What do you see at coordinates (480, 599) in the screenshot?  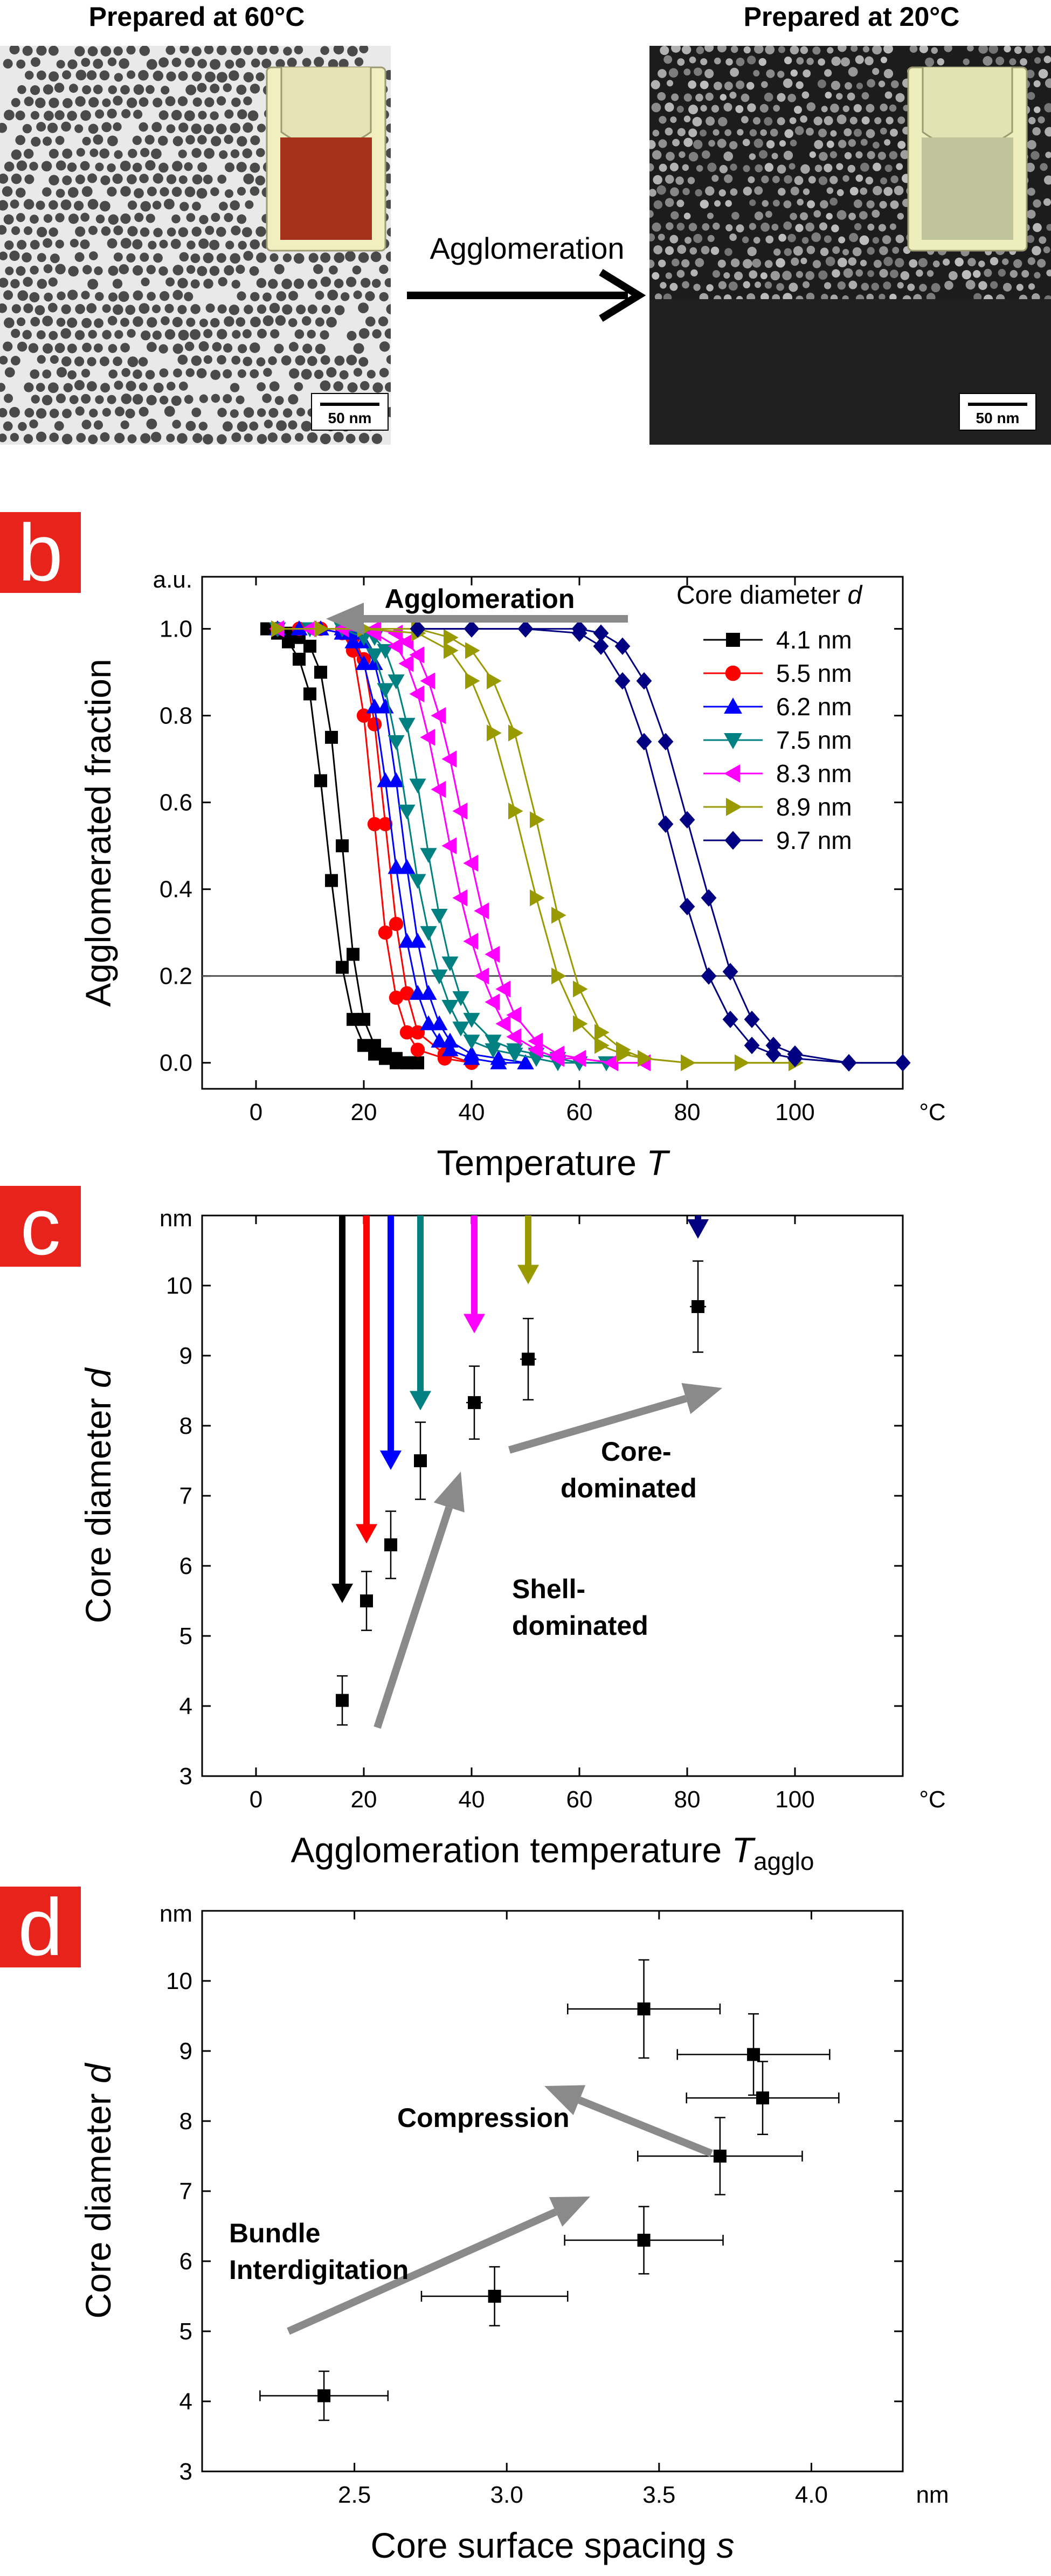 I see `agglomeration-arrow-label: Agglomeration` at bounding box center [480, 599].